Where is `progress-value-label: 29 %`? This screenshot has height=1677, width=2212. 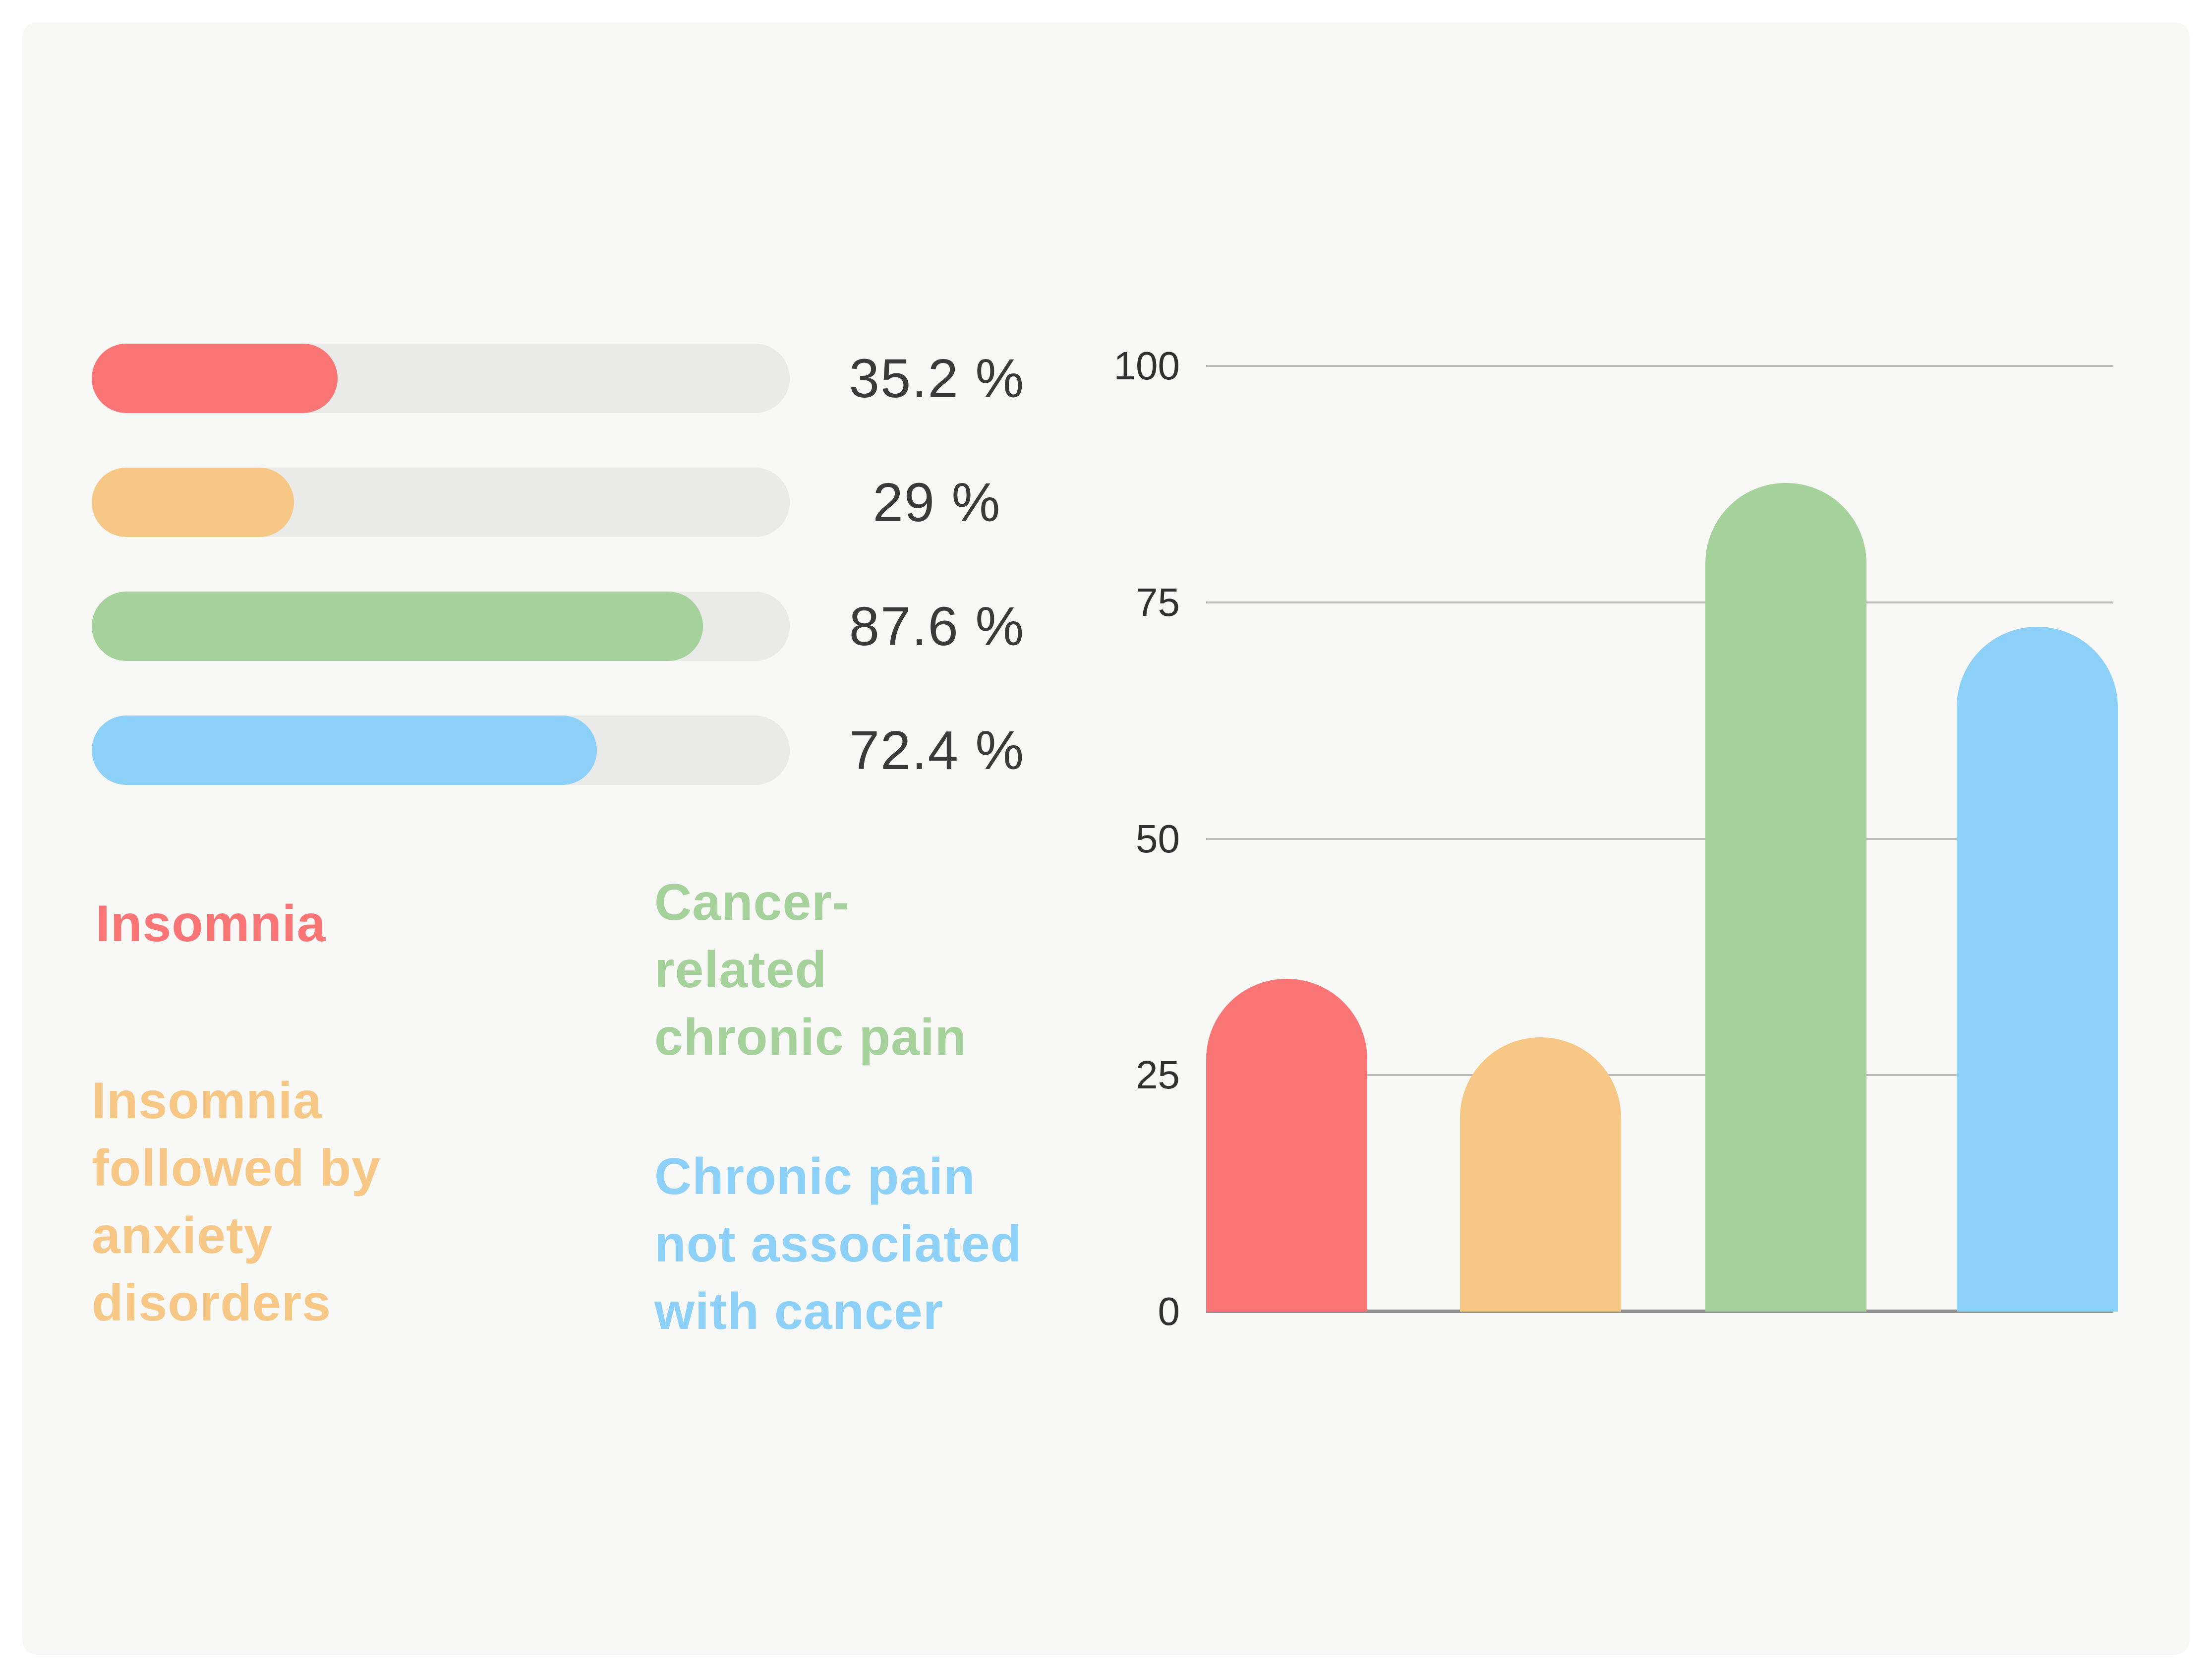 progress-value-label: 29 % is located at coordinates (937, 502).